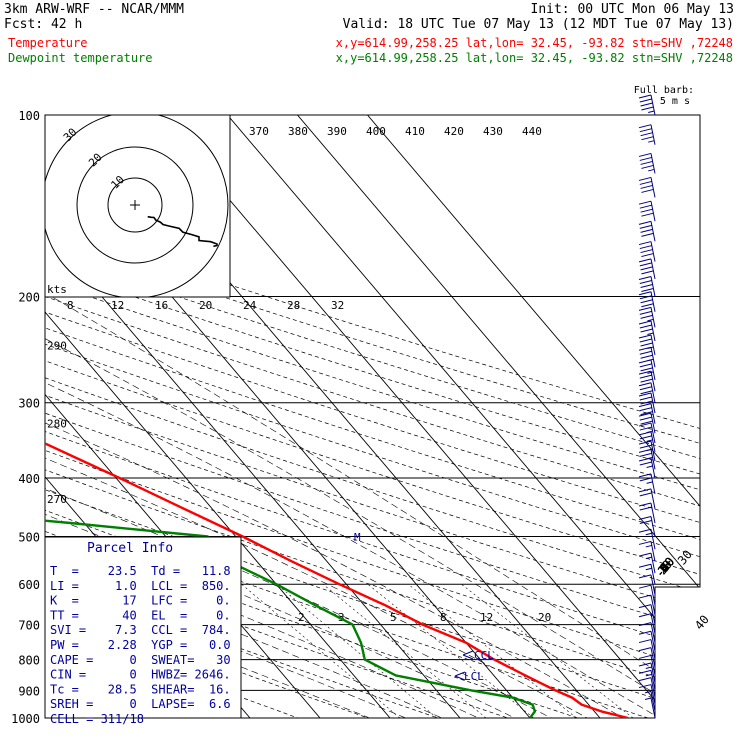 The height and width of the screenshot is (740, 740). What do you see at coordinates (25, 719) in the screenshot?
I see `pressure-label: 1000` at bounding box center [25, 719].